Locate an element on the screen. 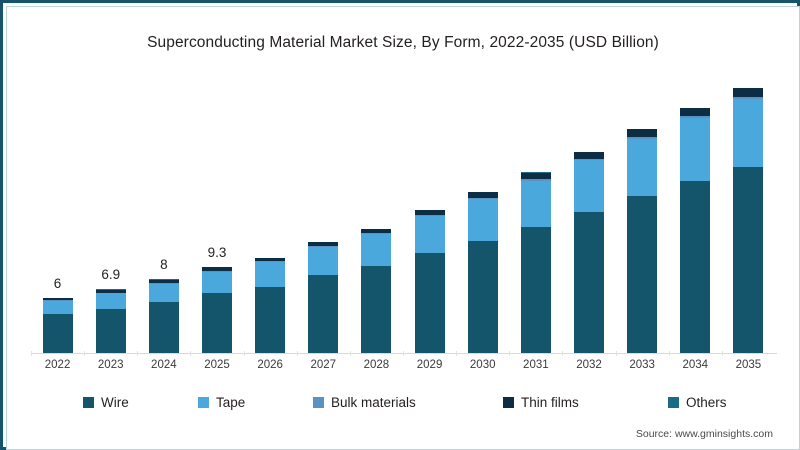 The width and height of the screenshot is (800, 450). bar-2029 is located at coordinates (429, 281).